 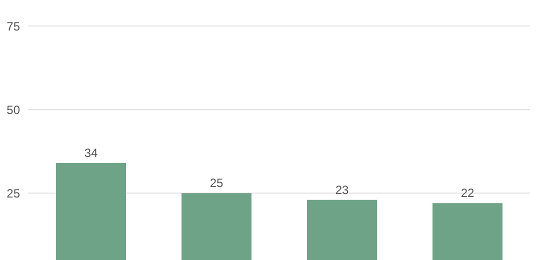 I want to click on data-label: 22, so click(x=467, y=193).